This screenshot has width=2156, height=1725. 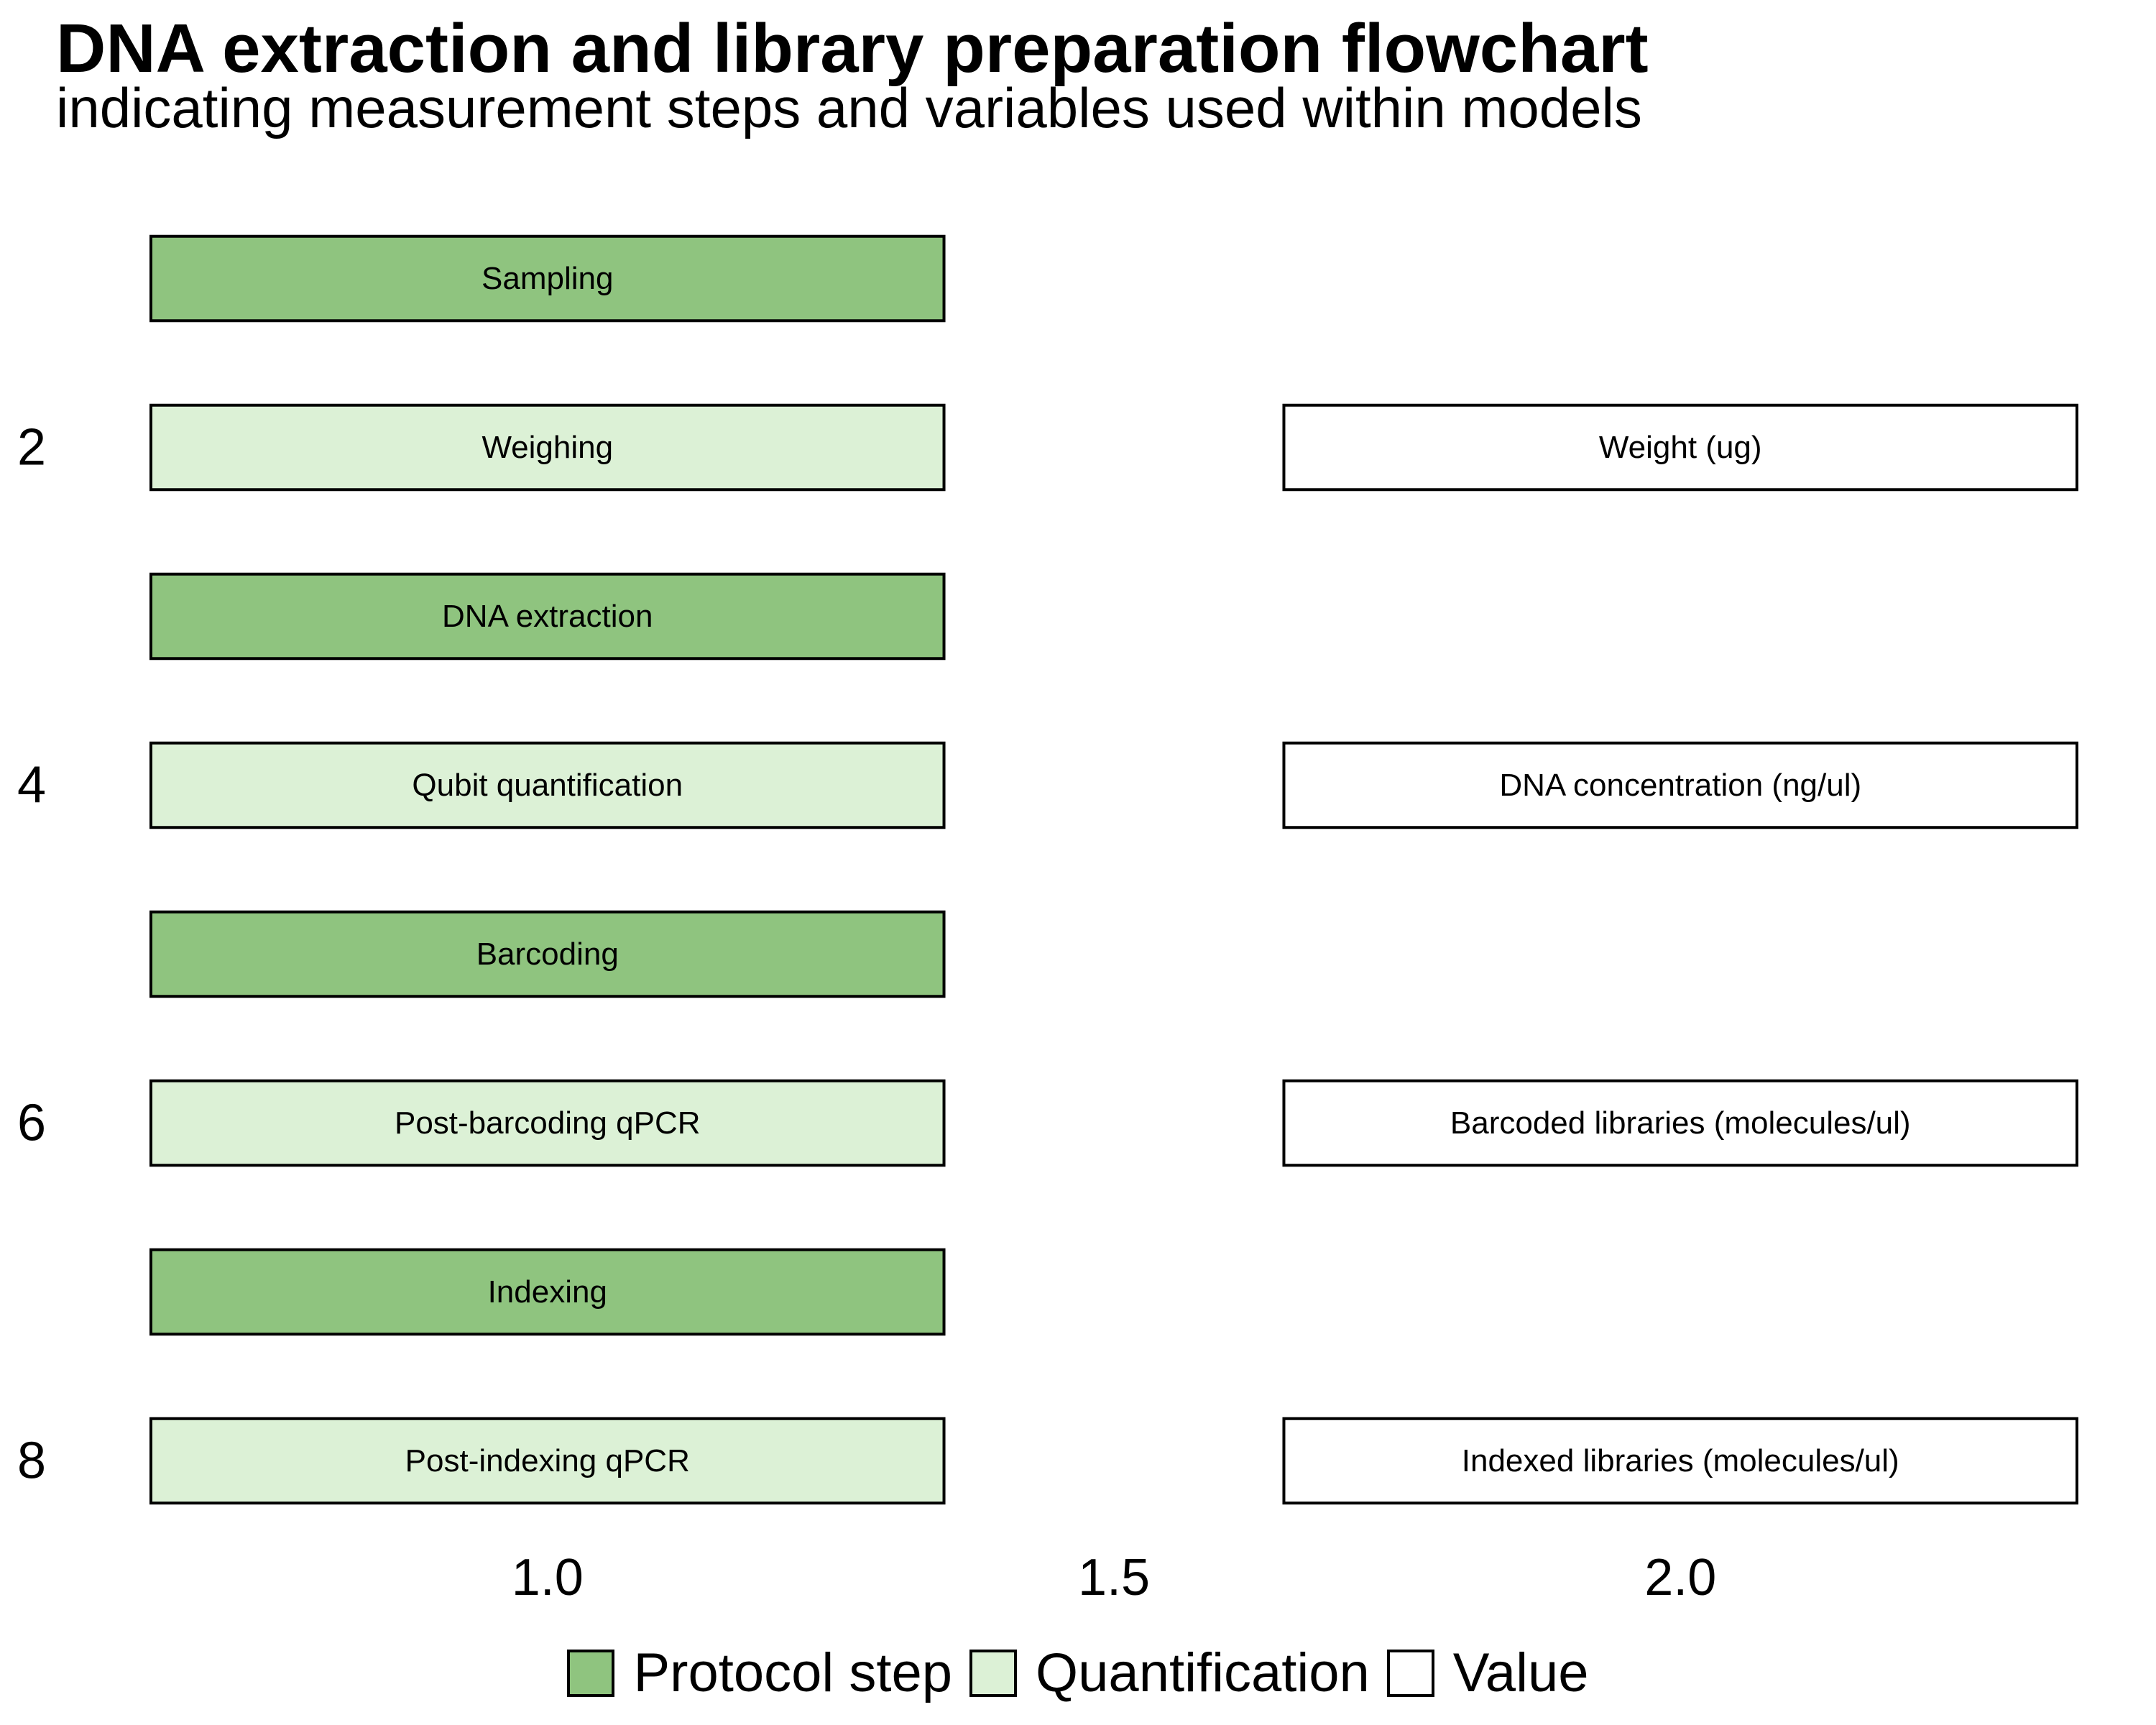 I want to click on box-indexing: Indexing, so click(x=547, y=1292).